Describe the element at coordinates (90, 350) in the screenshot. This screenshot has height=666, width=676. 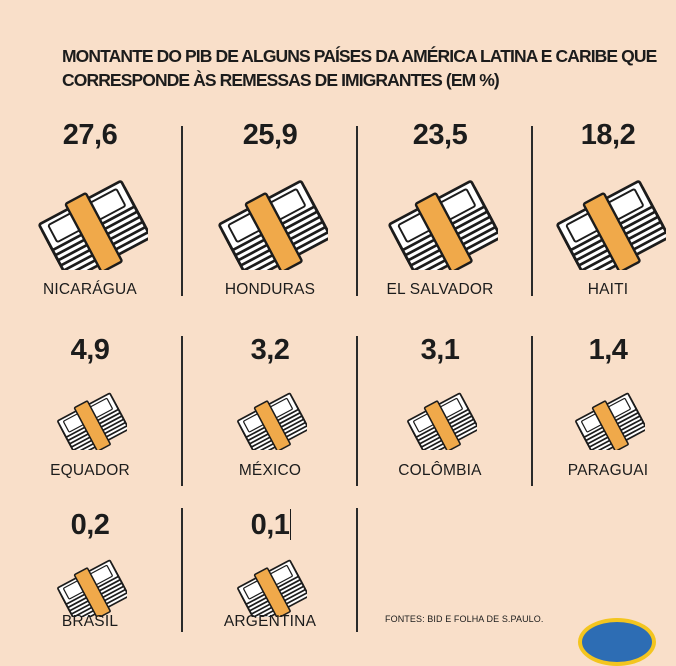
I see `value-label: 4,9` at that location.